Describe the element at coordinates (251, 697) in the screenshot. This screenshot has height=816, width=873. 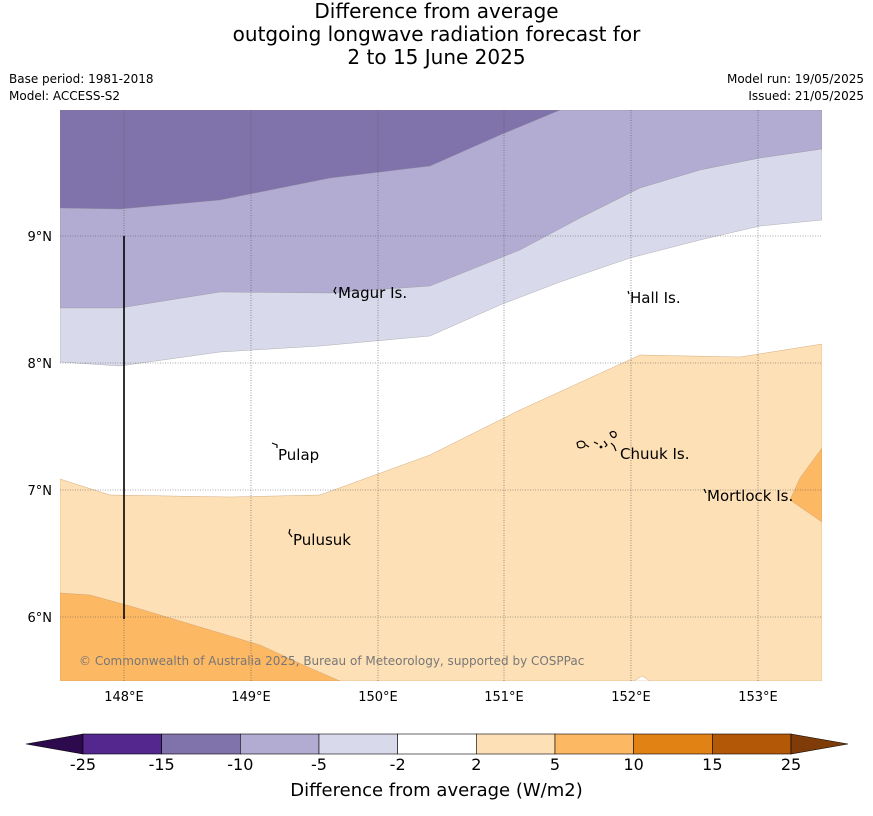
I see `lon-label-149: 149°E` at that location.